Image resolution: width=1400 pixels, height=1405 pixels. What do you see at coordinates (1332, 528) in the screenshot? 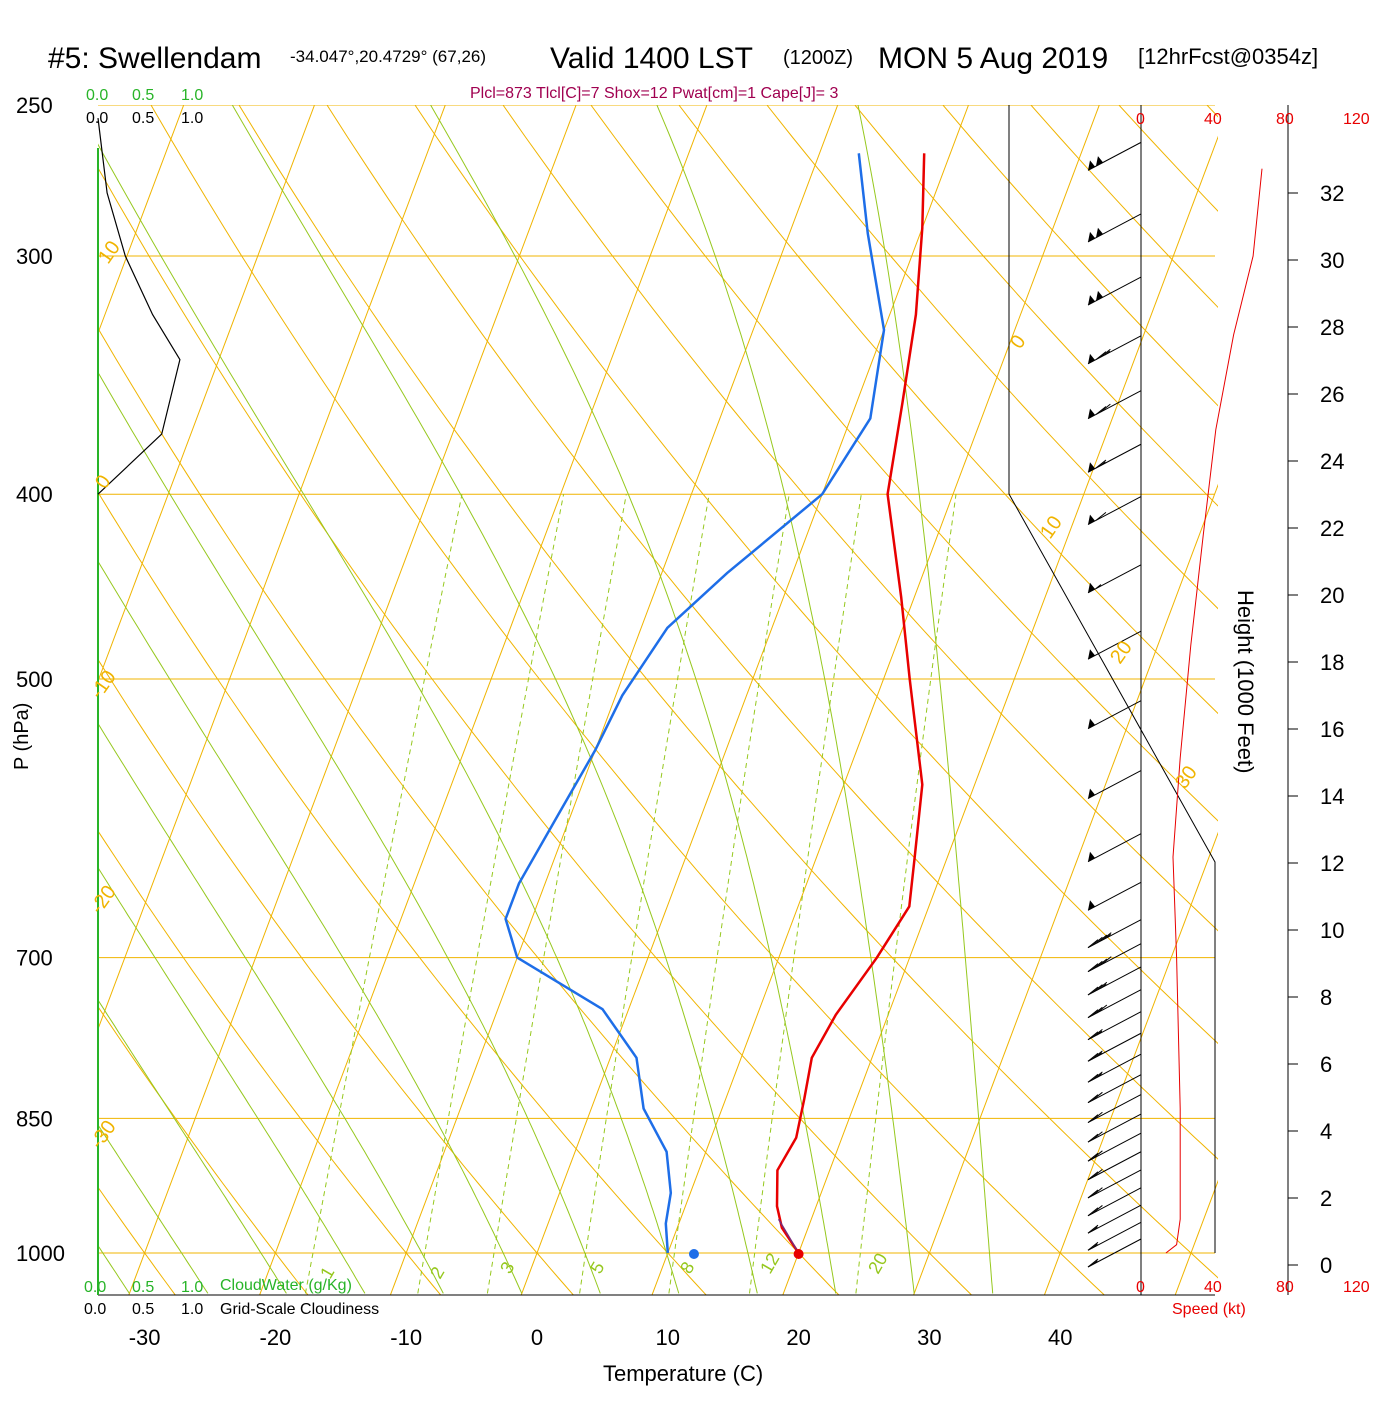
I see `height-tick: 22` at bounding box center [1332, 528].